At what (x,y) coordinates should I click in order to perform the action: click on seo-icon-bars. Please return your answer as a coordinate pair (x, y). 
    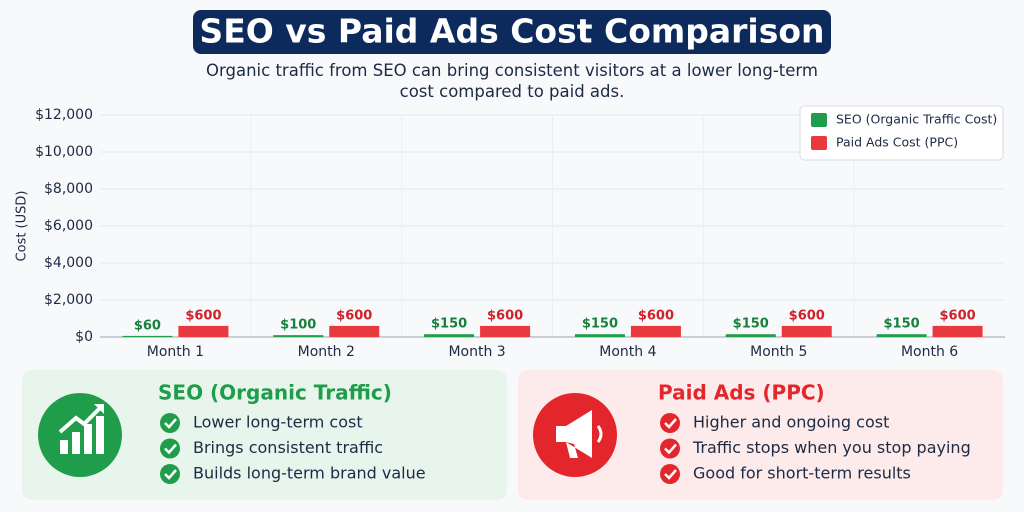
    Looking at the image, I should click on (82, 435).